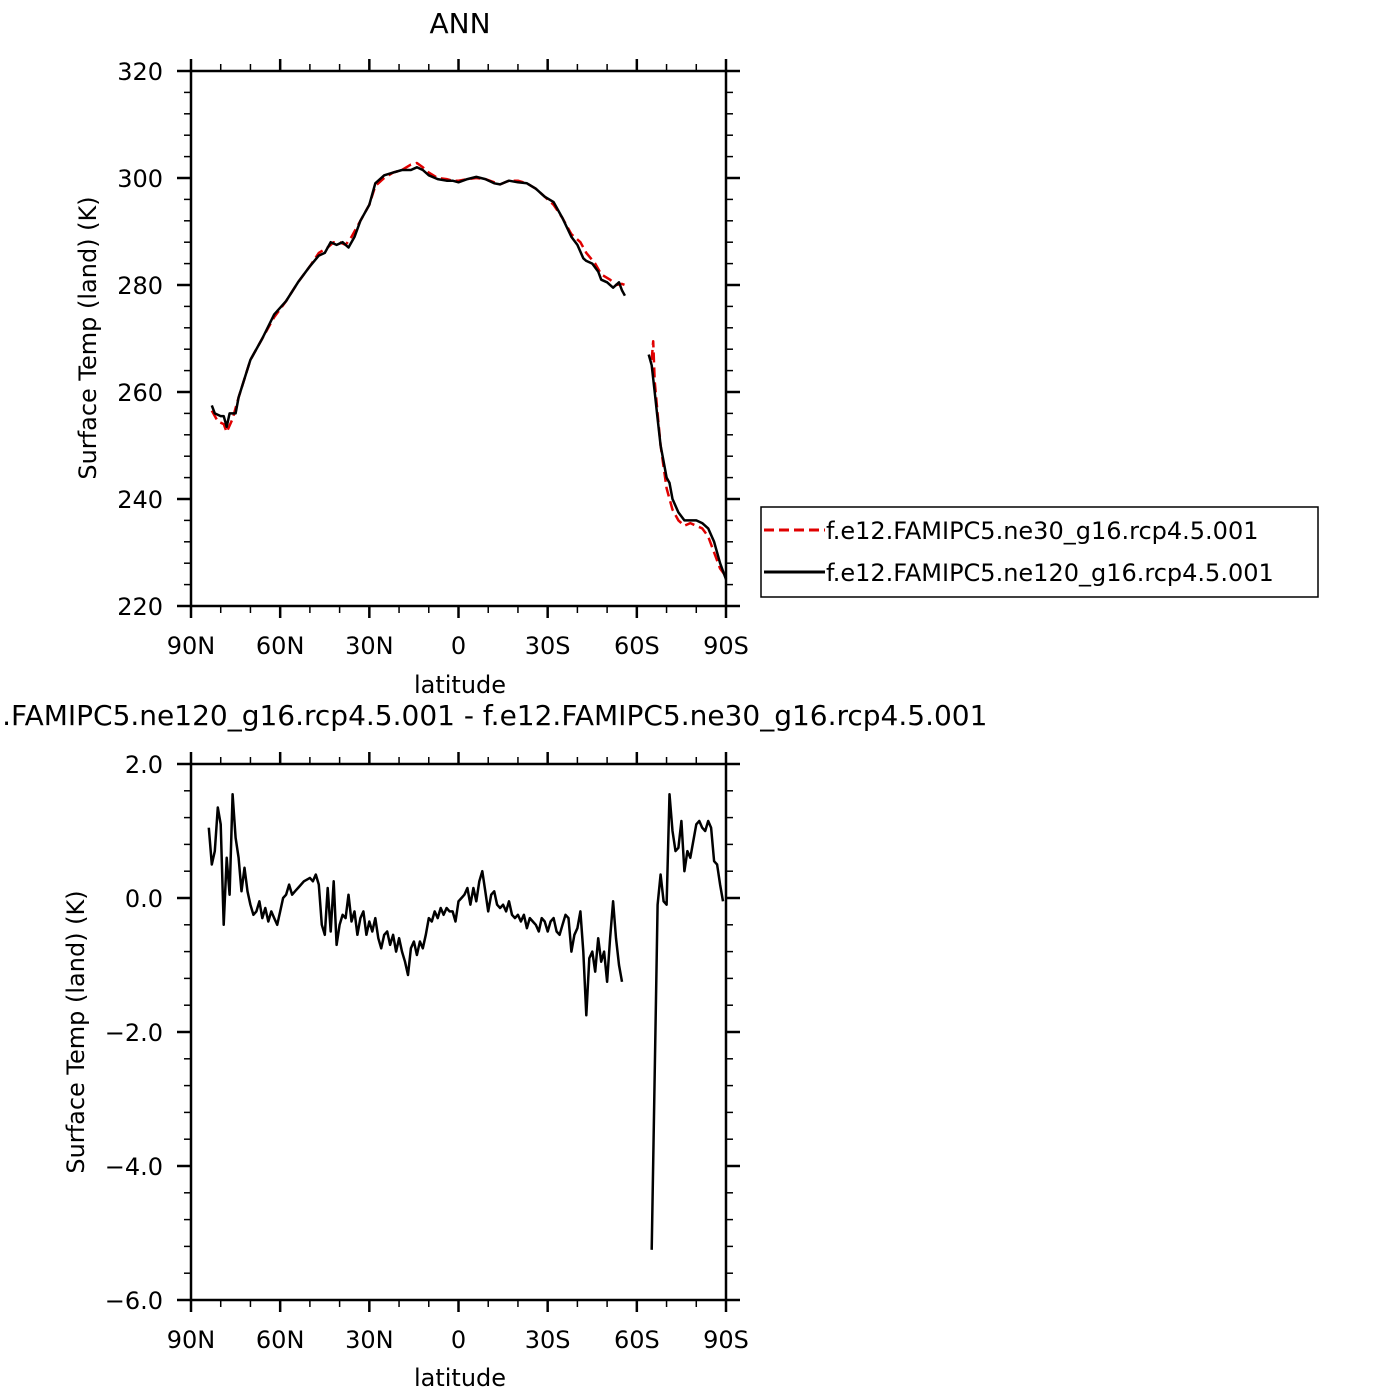 This screenshot has height=1397, width=1394. What do you see at coordinates (140, 286) in the screenshot?
I see `y-tick-label: 280` at bounding box center [140, 286].